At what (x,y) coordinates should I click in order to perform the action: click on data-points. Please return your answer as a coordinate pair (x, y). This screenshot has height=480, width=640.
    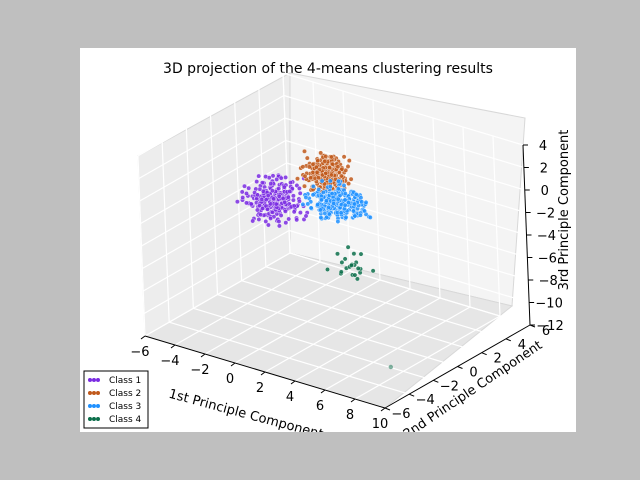
    Looking at the image, I should click on (314, 259).